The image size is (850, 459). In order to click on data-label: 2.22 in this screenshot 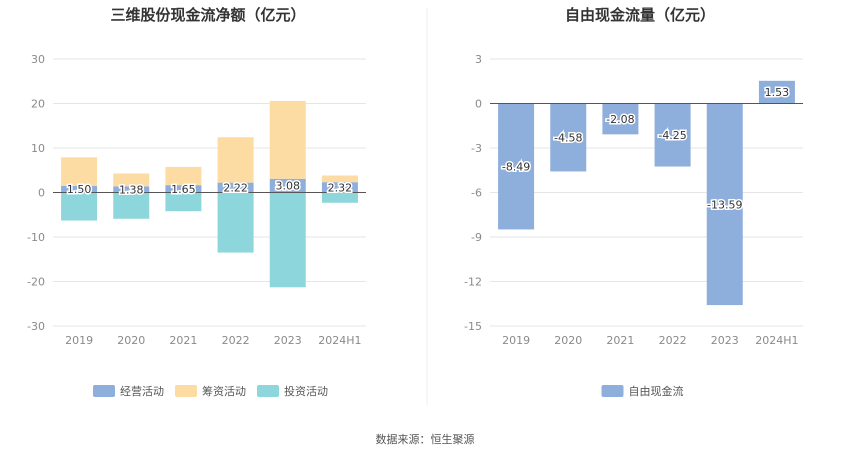, I will do `click(235, 188)`.